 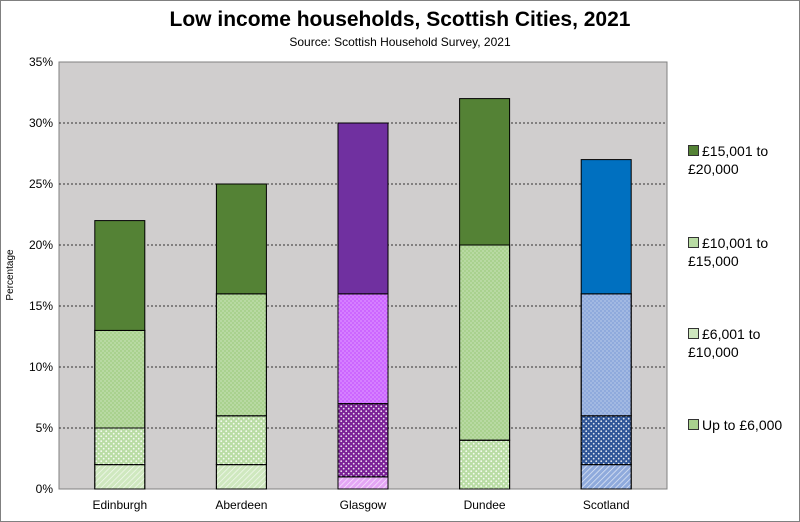 I want to click on y-tick-label: 15%, so click(x=41, y=306).